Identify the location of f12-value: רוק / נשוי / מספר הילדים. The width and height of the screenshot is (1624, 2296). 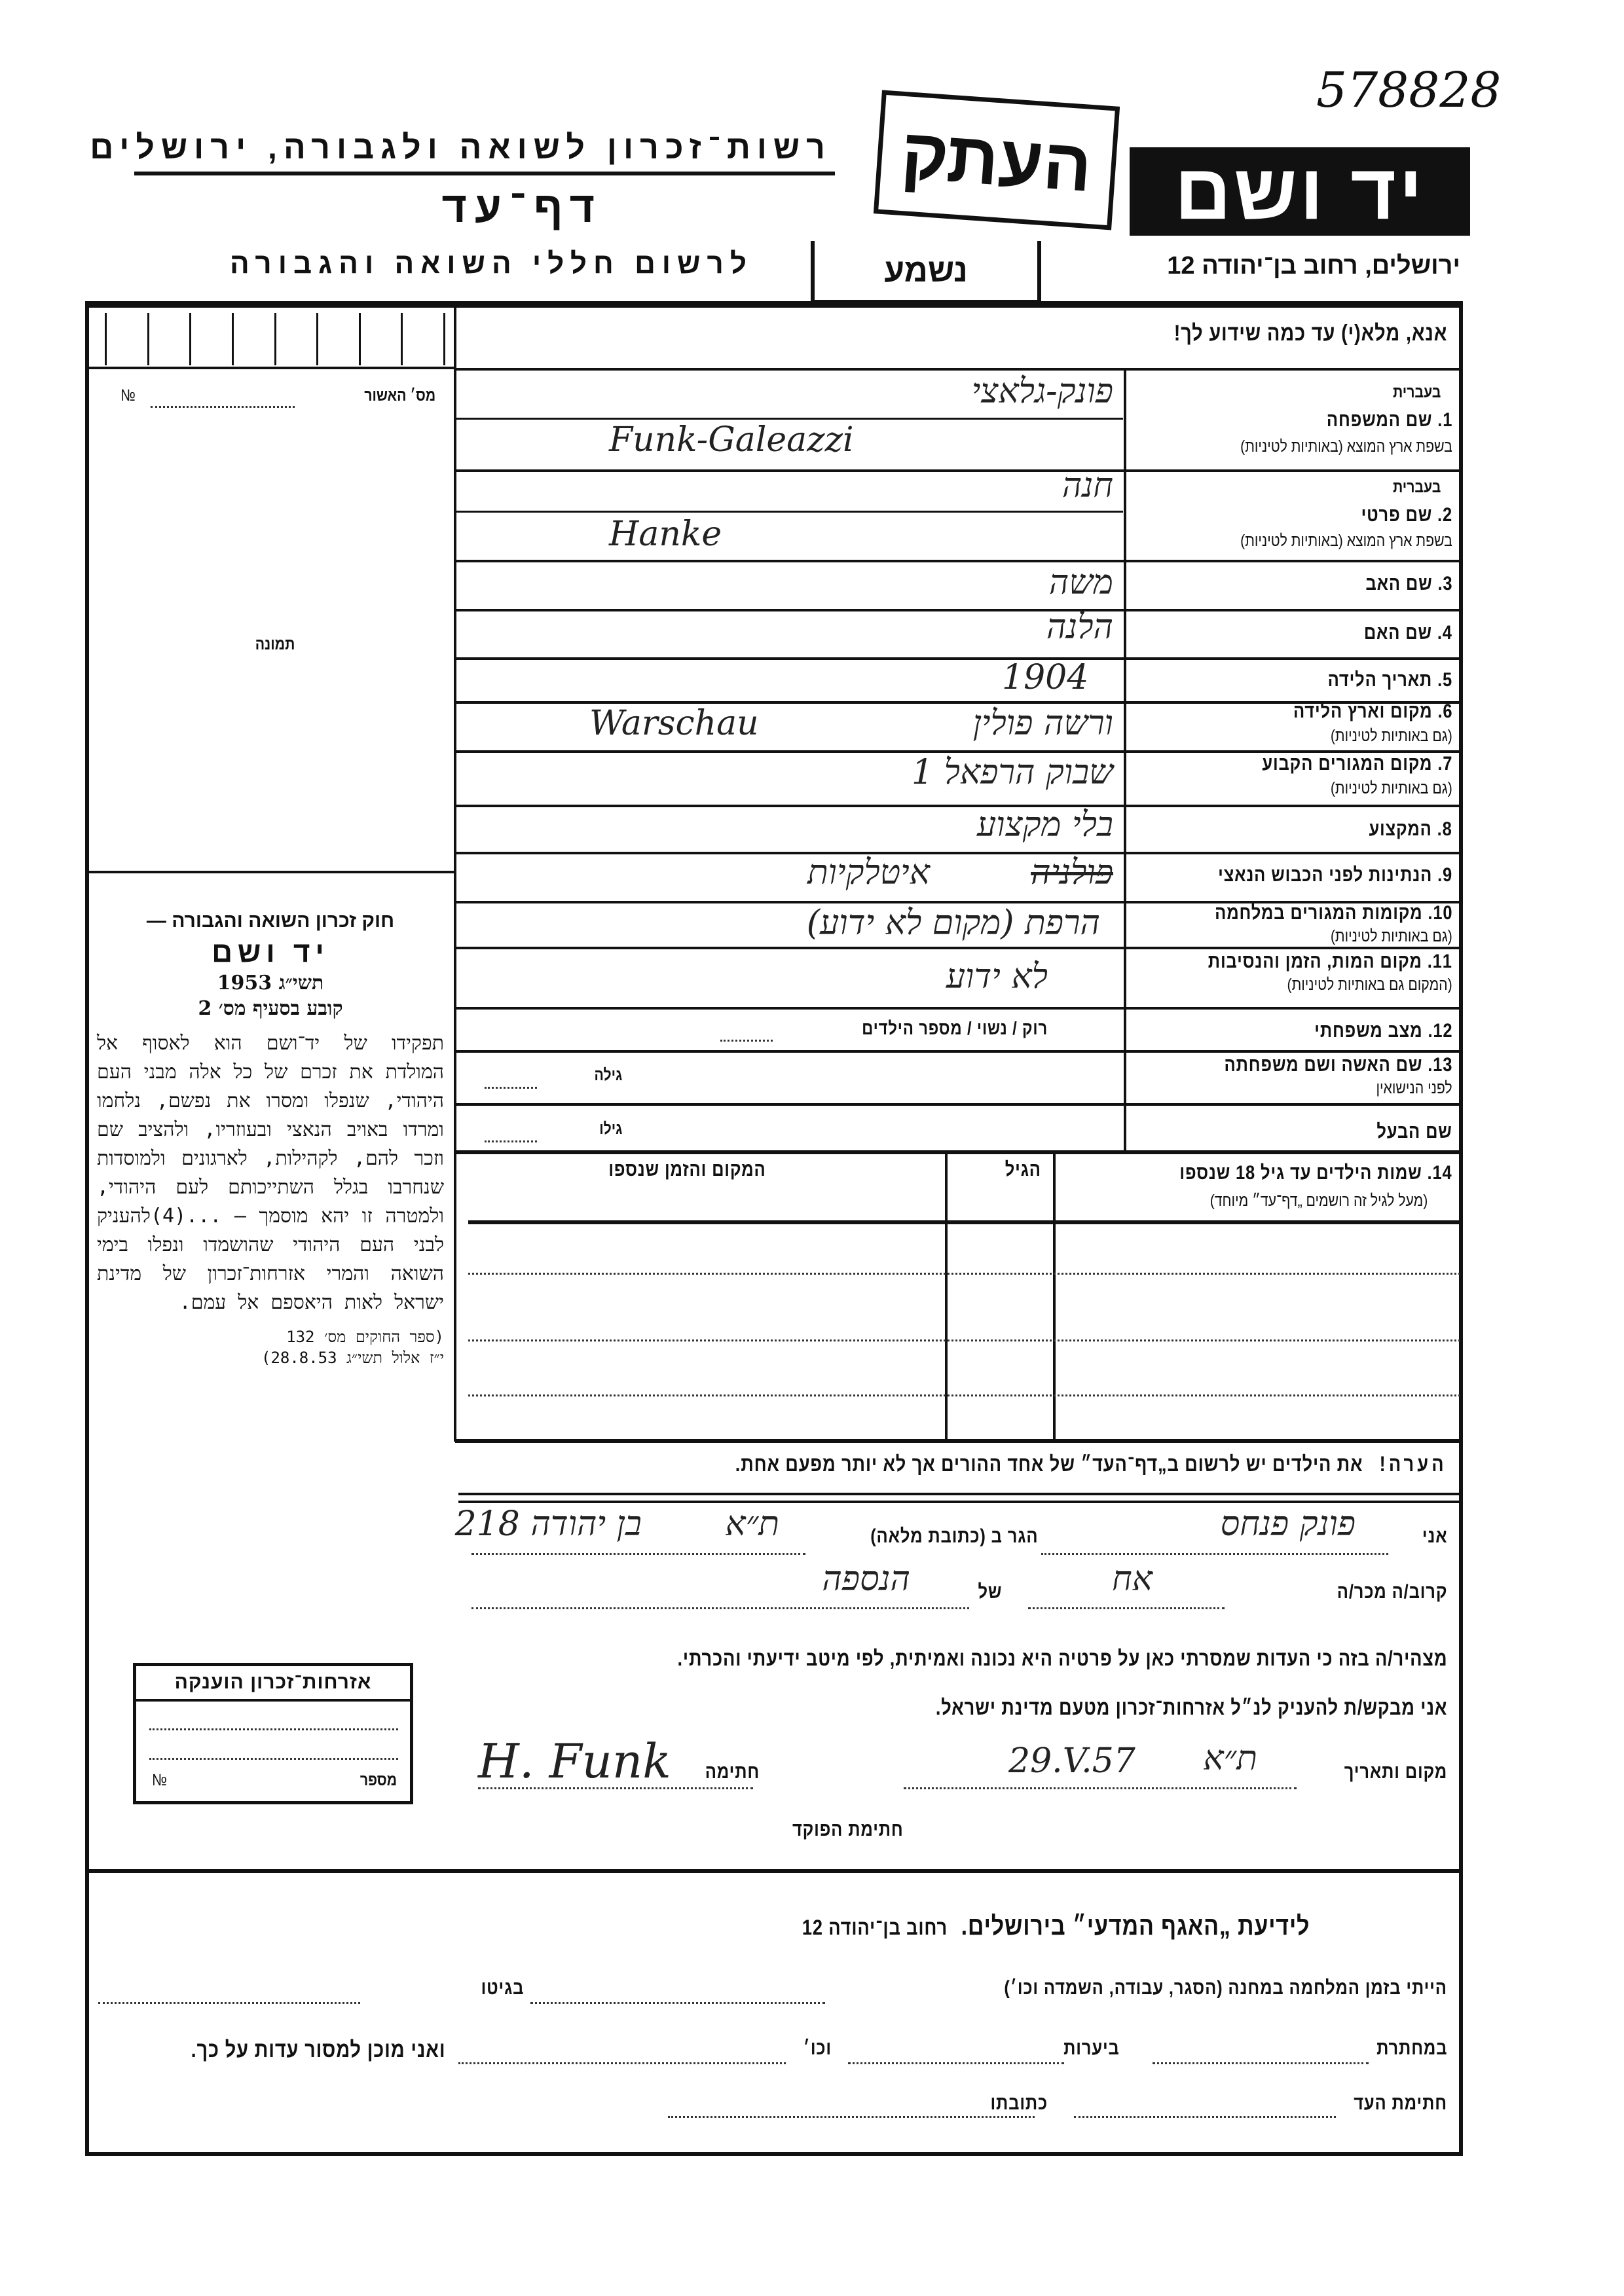
(955, 1028).